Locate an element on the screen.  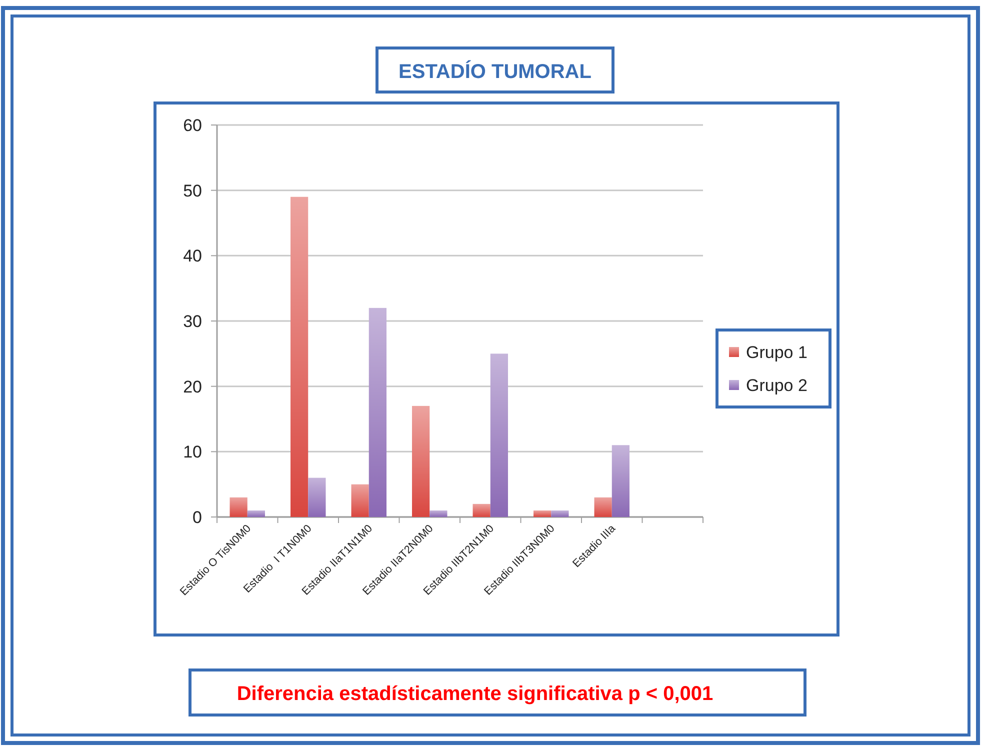
y-tick-label: 50 is located at coordinates (192, 190).